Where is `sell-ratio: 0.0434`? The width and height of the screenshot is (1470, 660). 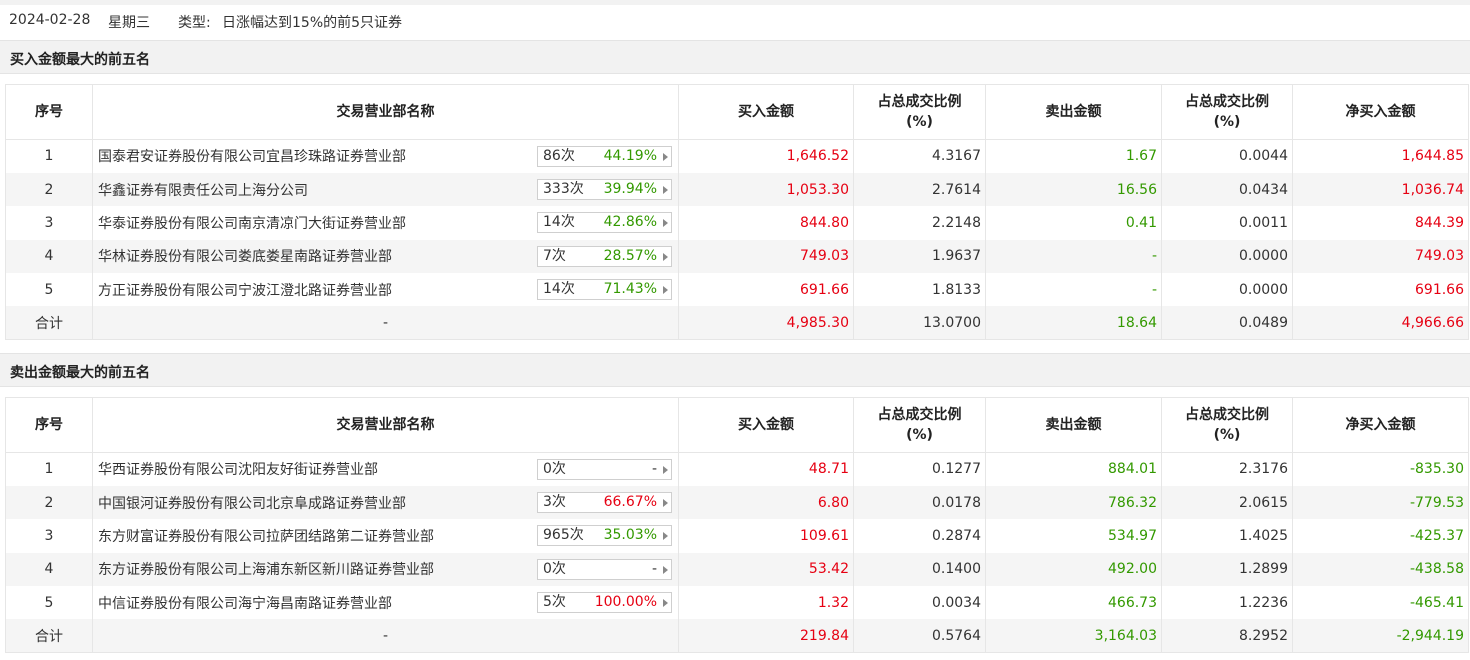
sell-ratio: 0.0434 is located at coordinates (1227, 189).